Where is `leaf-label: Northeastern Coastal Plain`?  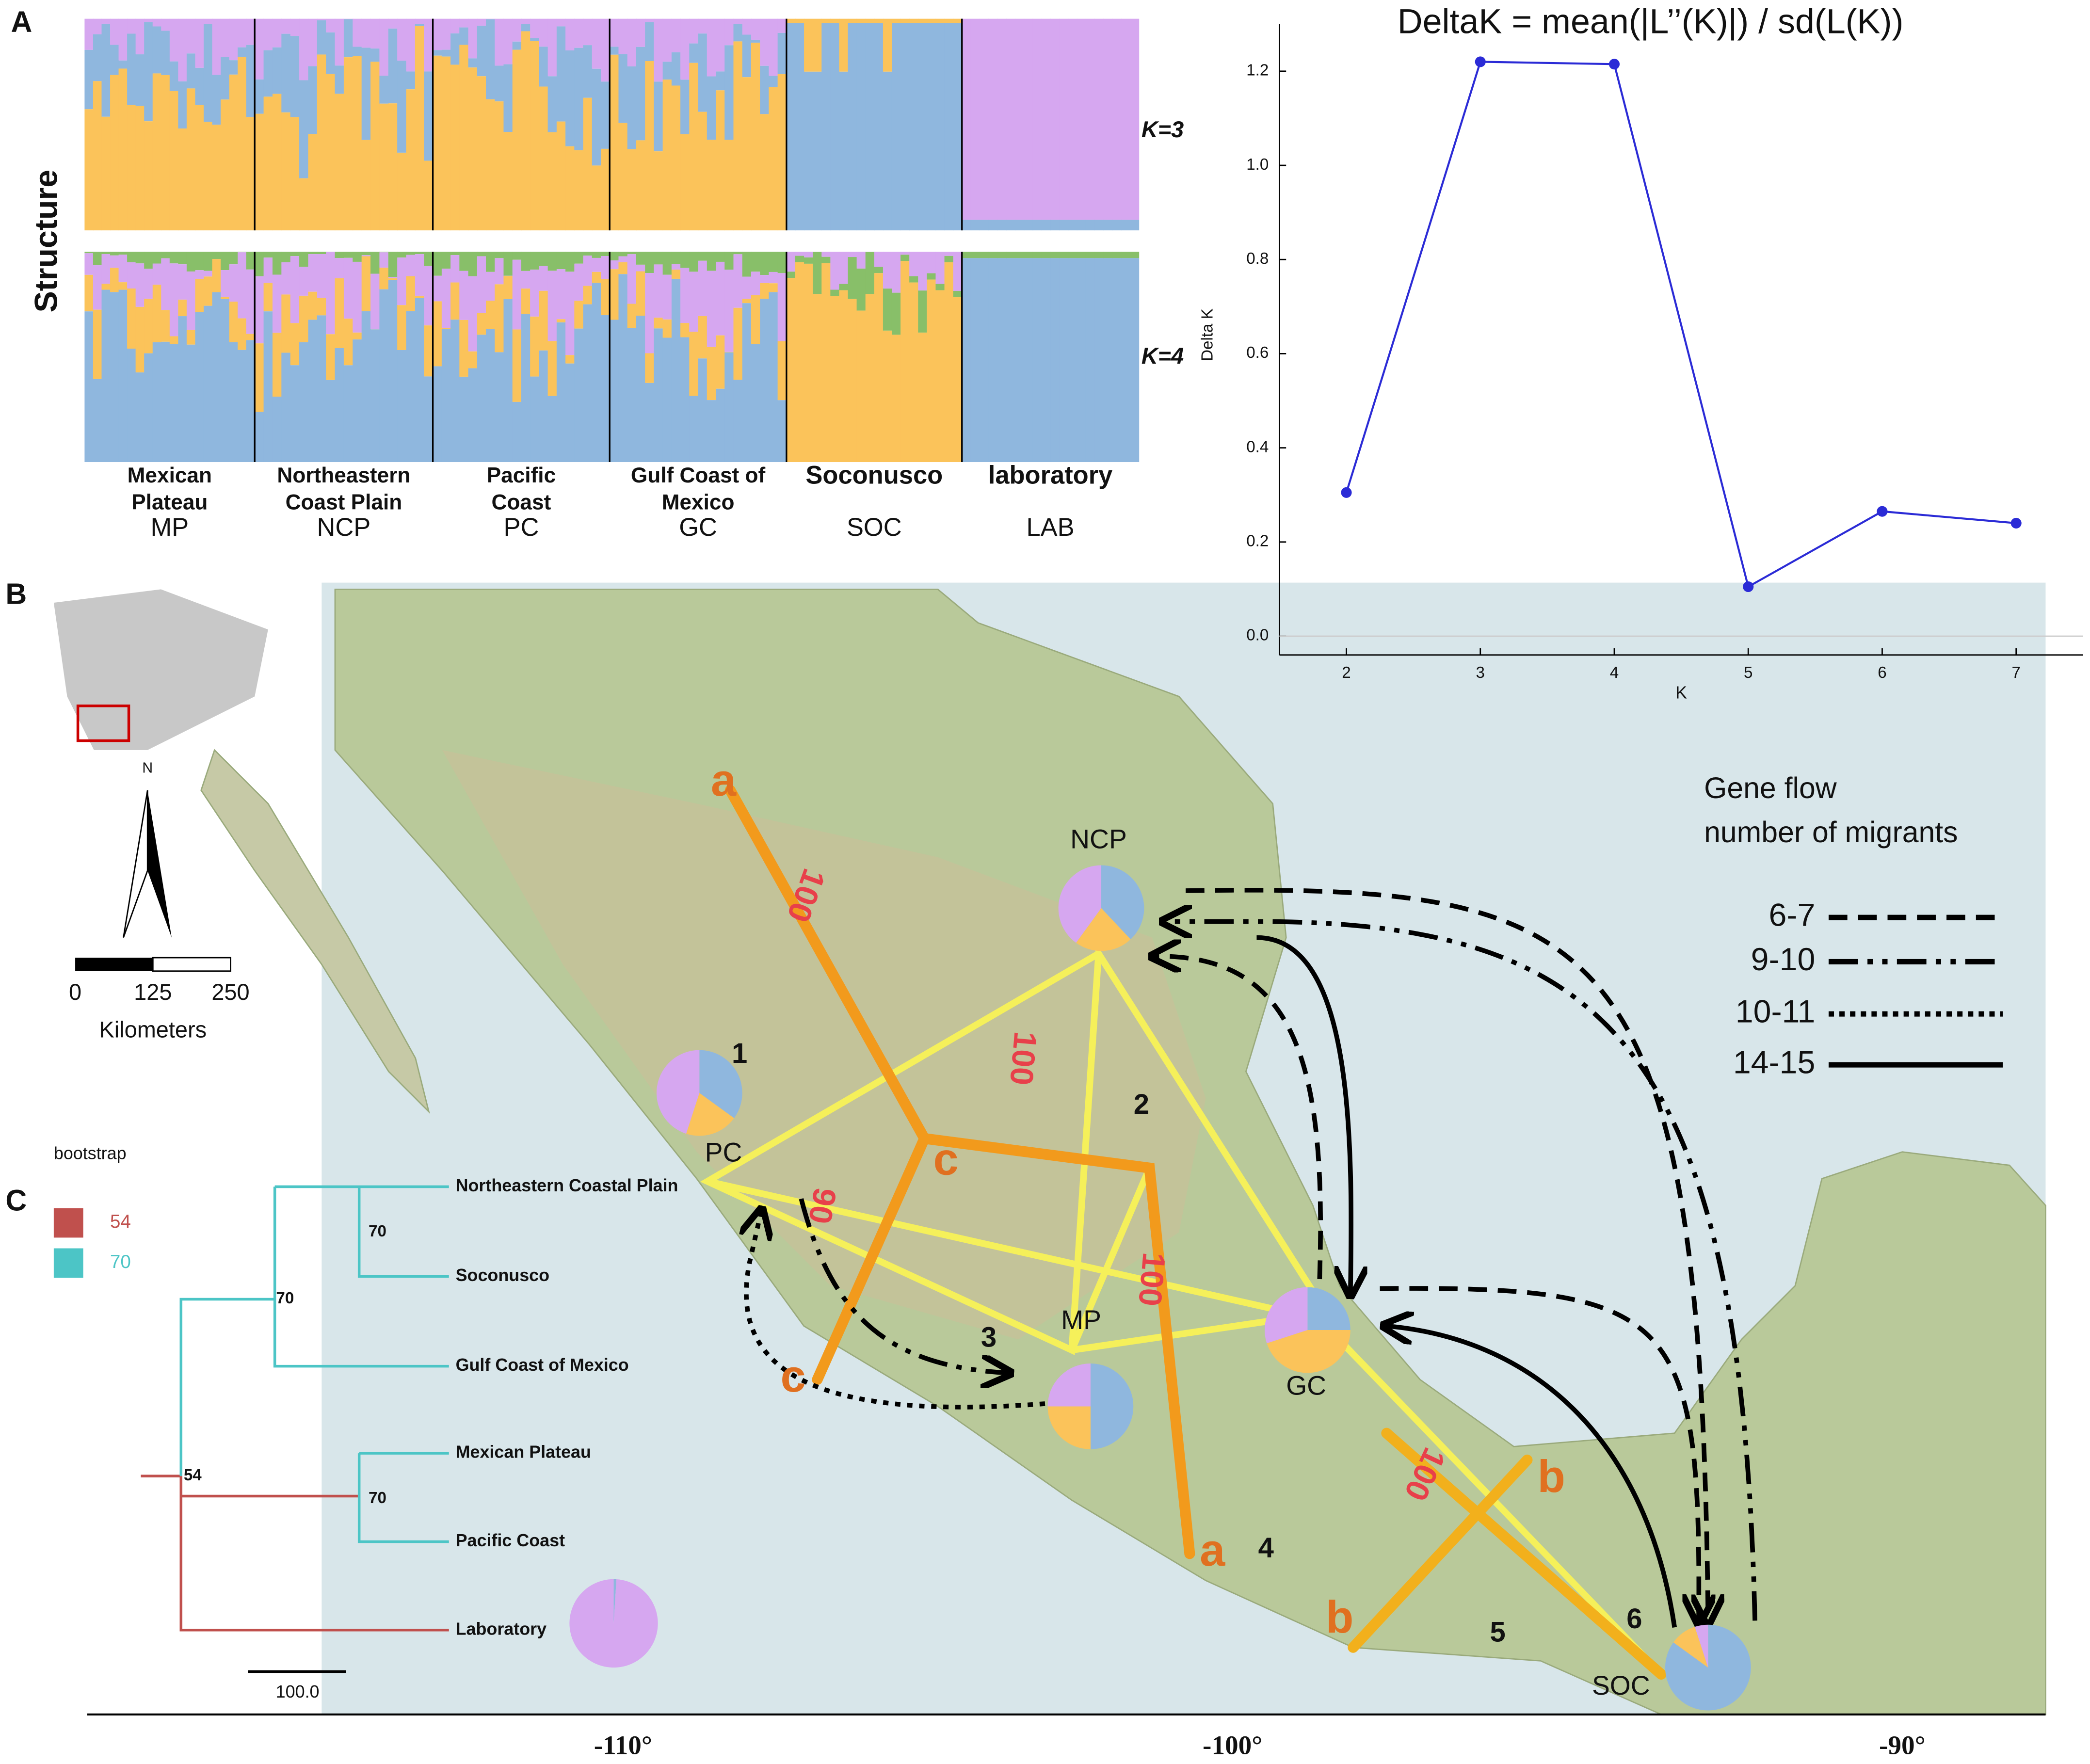
leaf-label: Northeastern Coastal Plain is located at coordinates (567, 1185).